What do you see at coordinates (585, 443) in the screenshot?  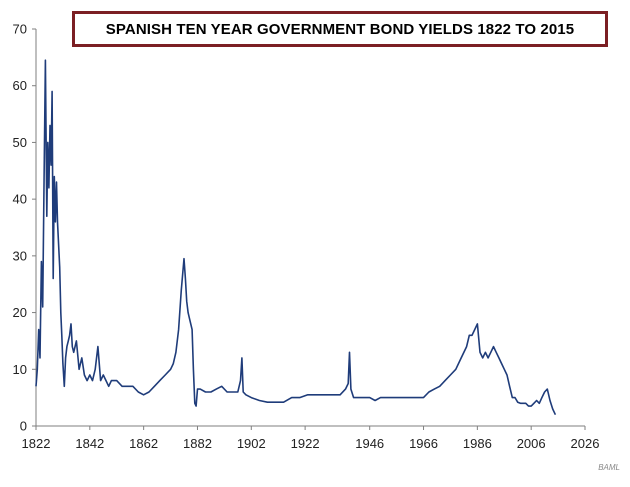 I see `x-tick-label: 2026` at bounding box center [585, 443].